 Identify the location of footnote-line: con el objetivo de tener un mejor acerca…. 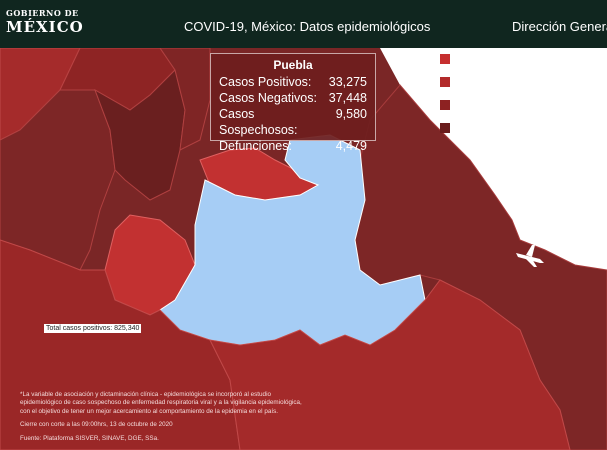
(149, 411).